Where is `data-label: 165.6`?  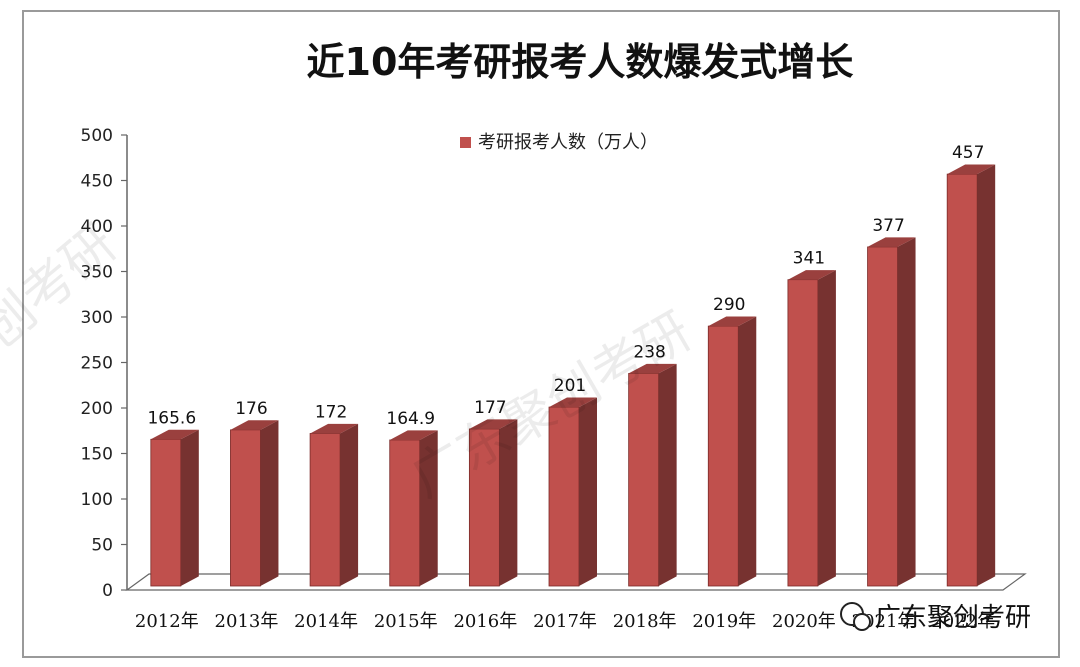
data-label: 165.6 is located at coordinates (171, 418).